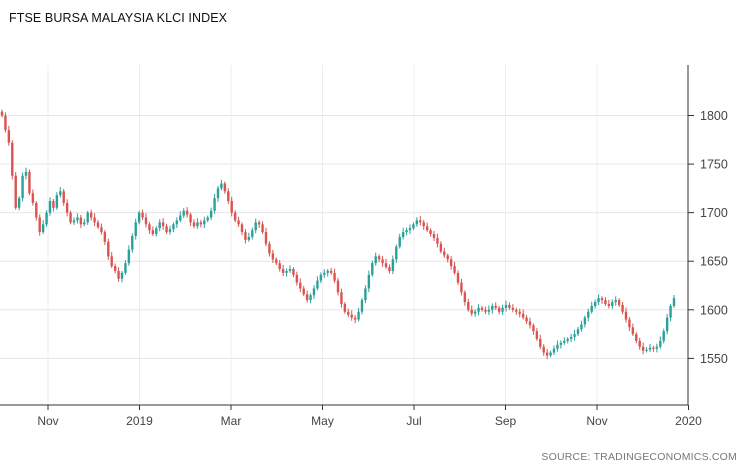 The image size is (746, 468). What do you see at coordinates (688, 421) in the screenshot?
I see `x-tick-label: 2020` at bounding box center [688, 421].